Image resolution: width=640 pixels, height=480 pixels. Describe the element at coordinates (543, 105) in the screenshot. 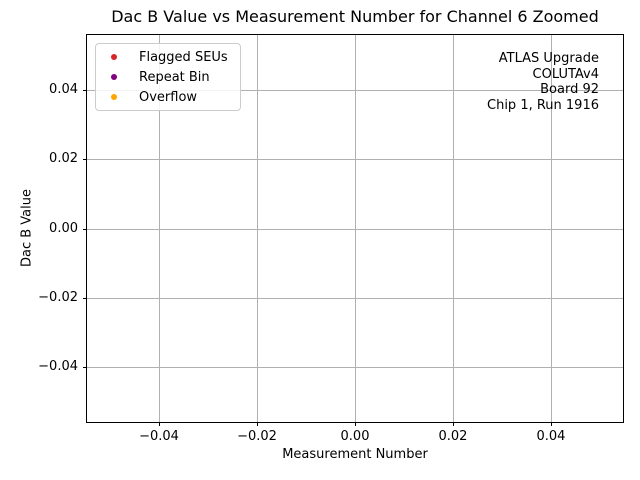

I see `annotation-line: Chip 1, Run 1916` at that location.